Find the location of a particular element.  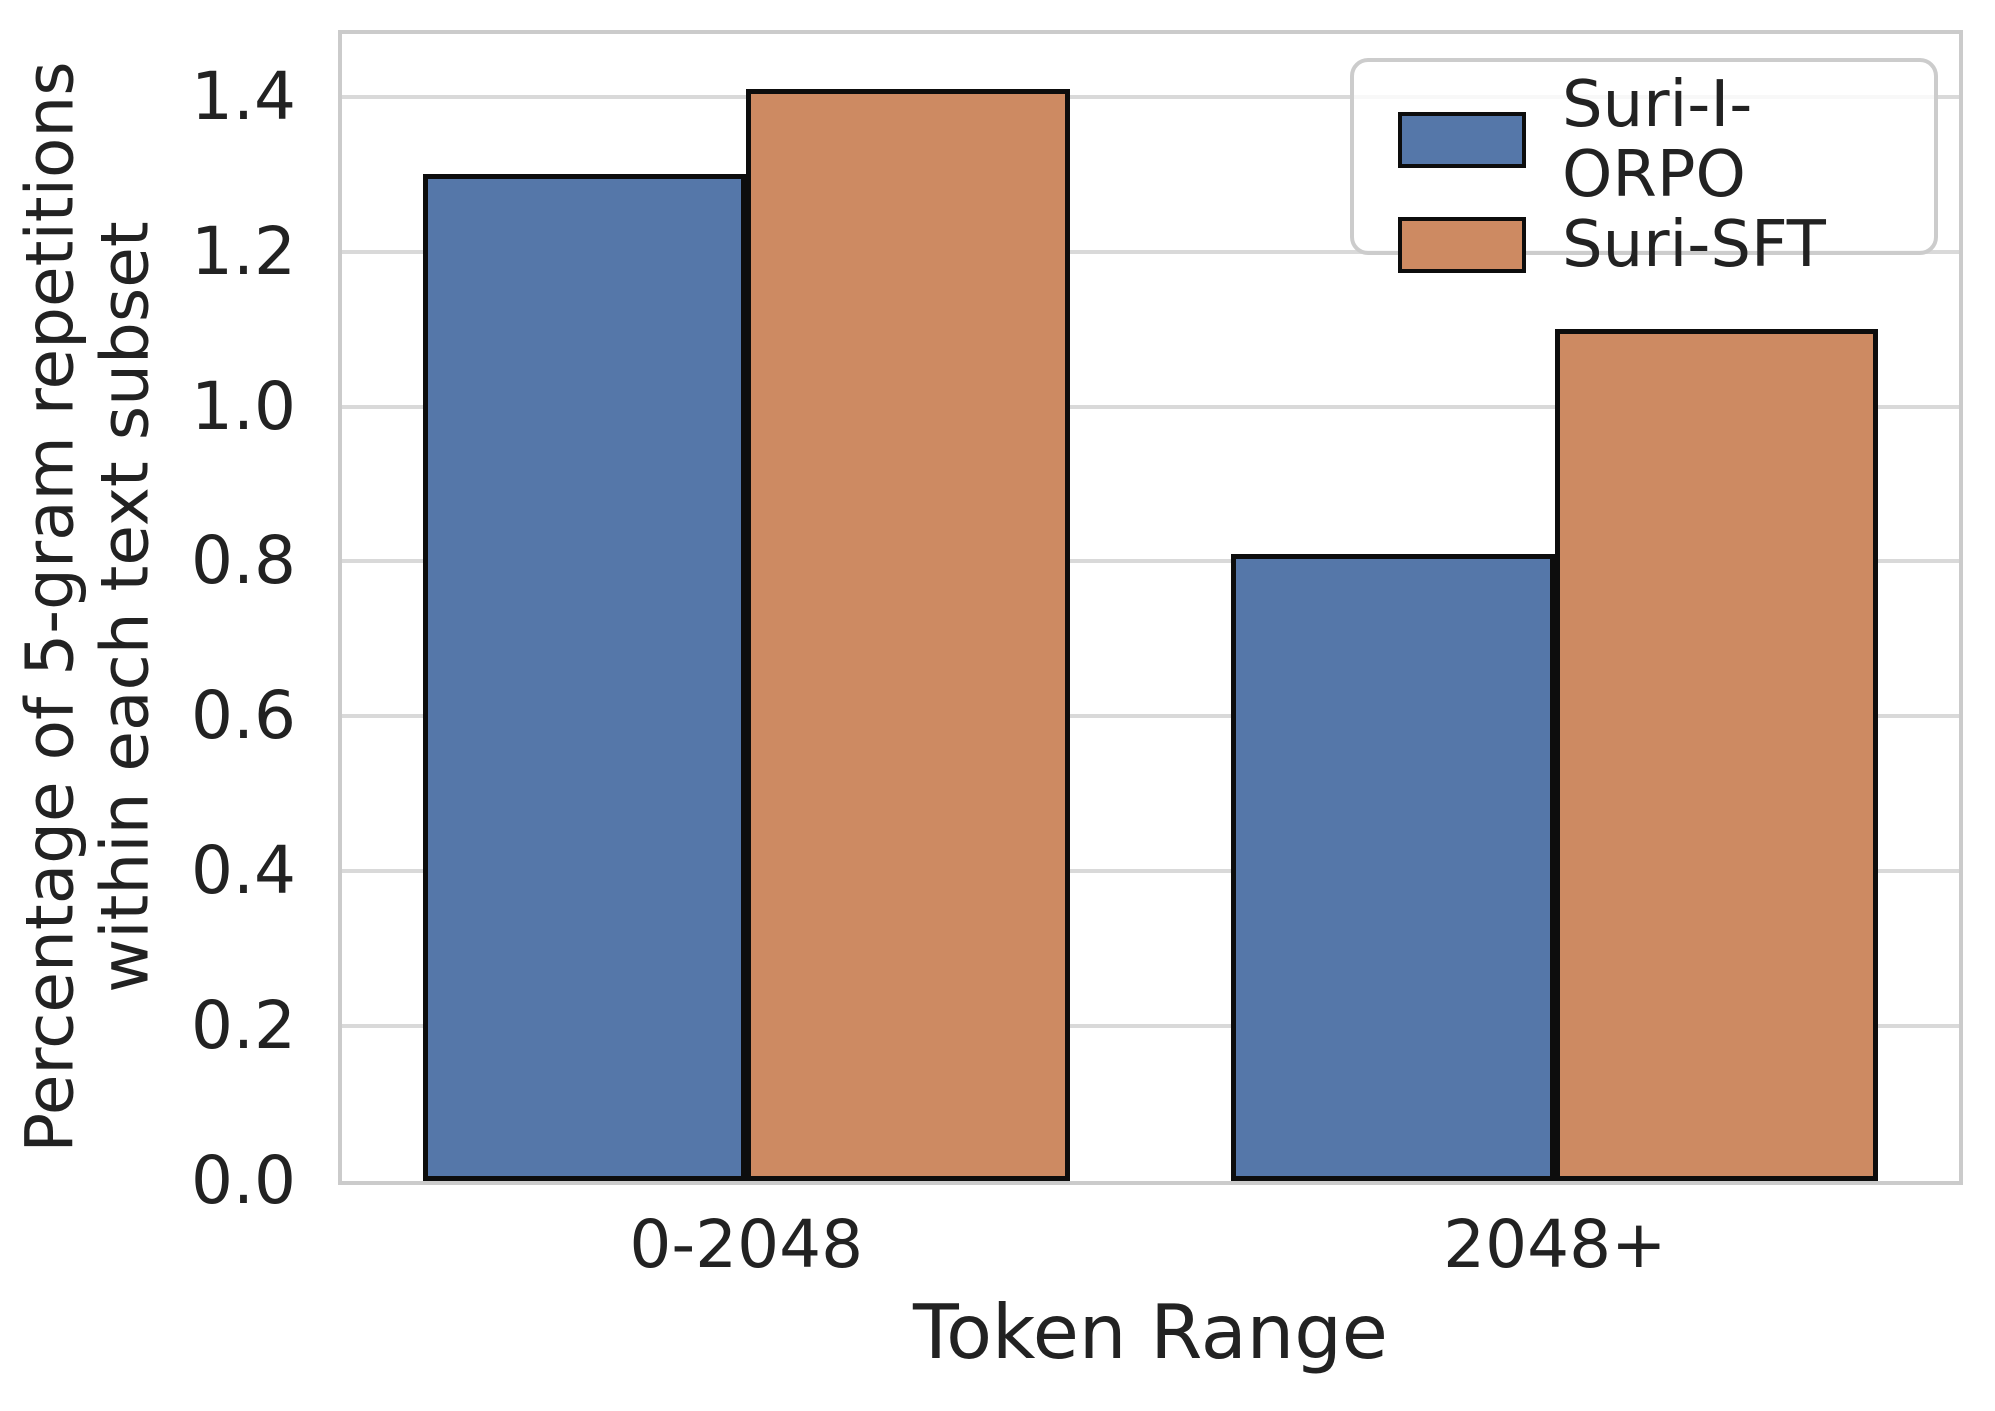

legend-label: Suri-SFT is located at coordinates (1694, 245).